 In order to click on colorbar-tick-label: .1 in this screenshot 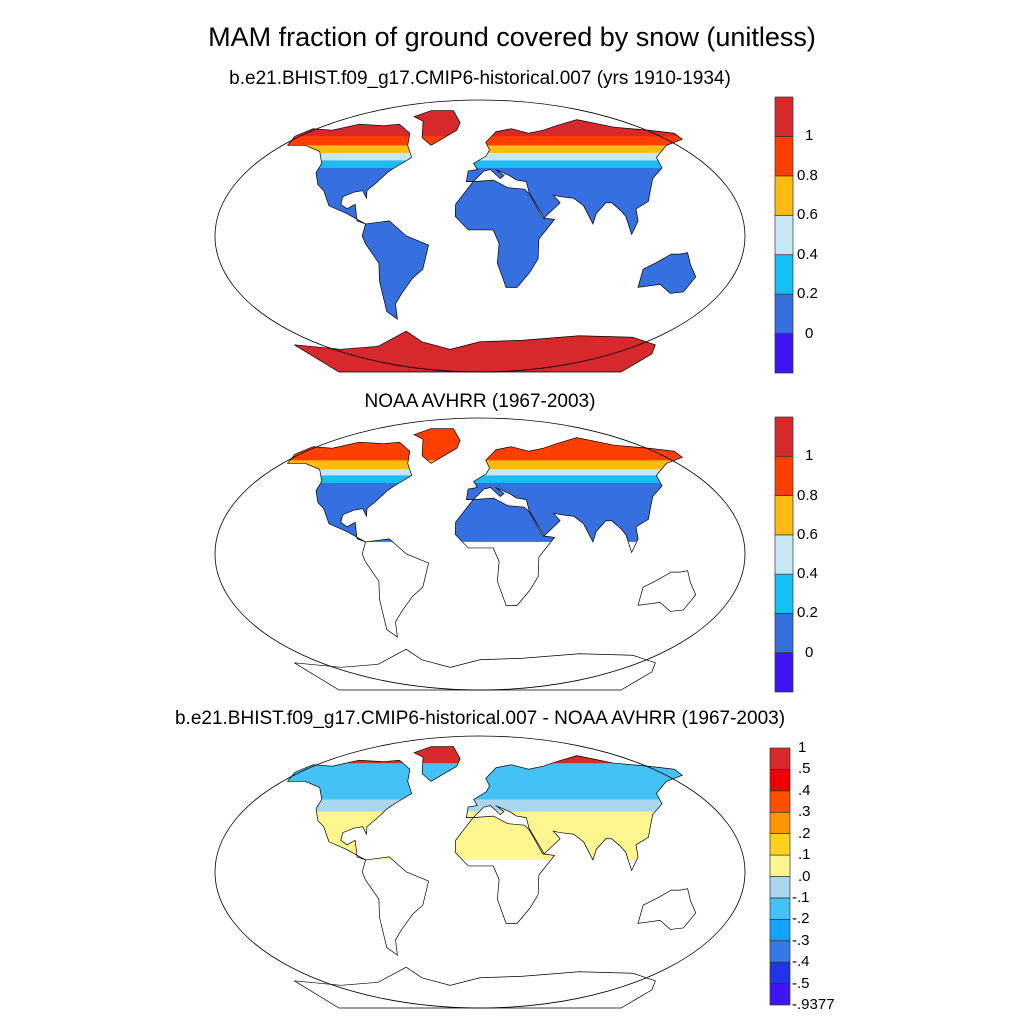, I will do `click(804, 855)`.